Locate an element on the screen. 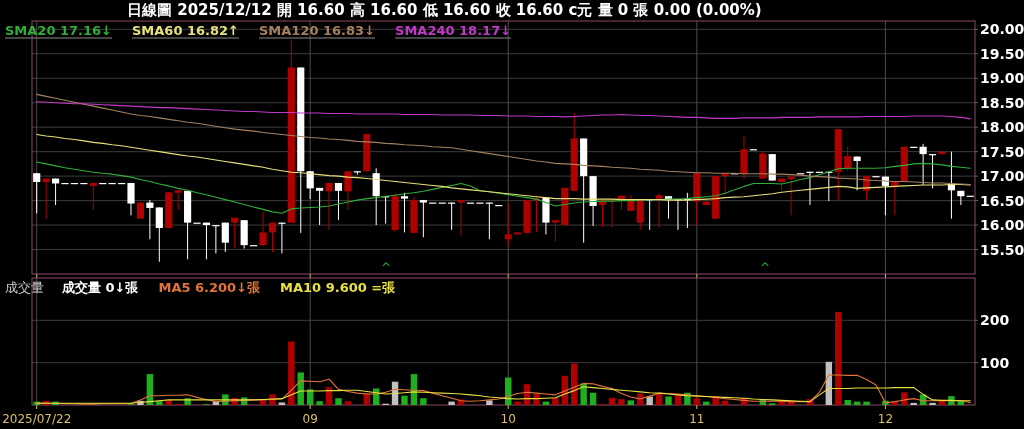 The image size is (1024, 429). y-tick-label: 20.00 is located at coordinates (1002, 29).